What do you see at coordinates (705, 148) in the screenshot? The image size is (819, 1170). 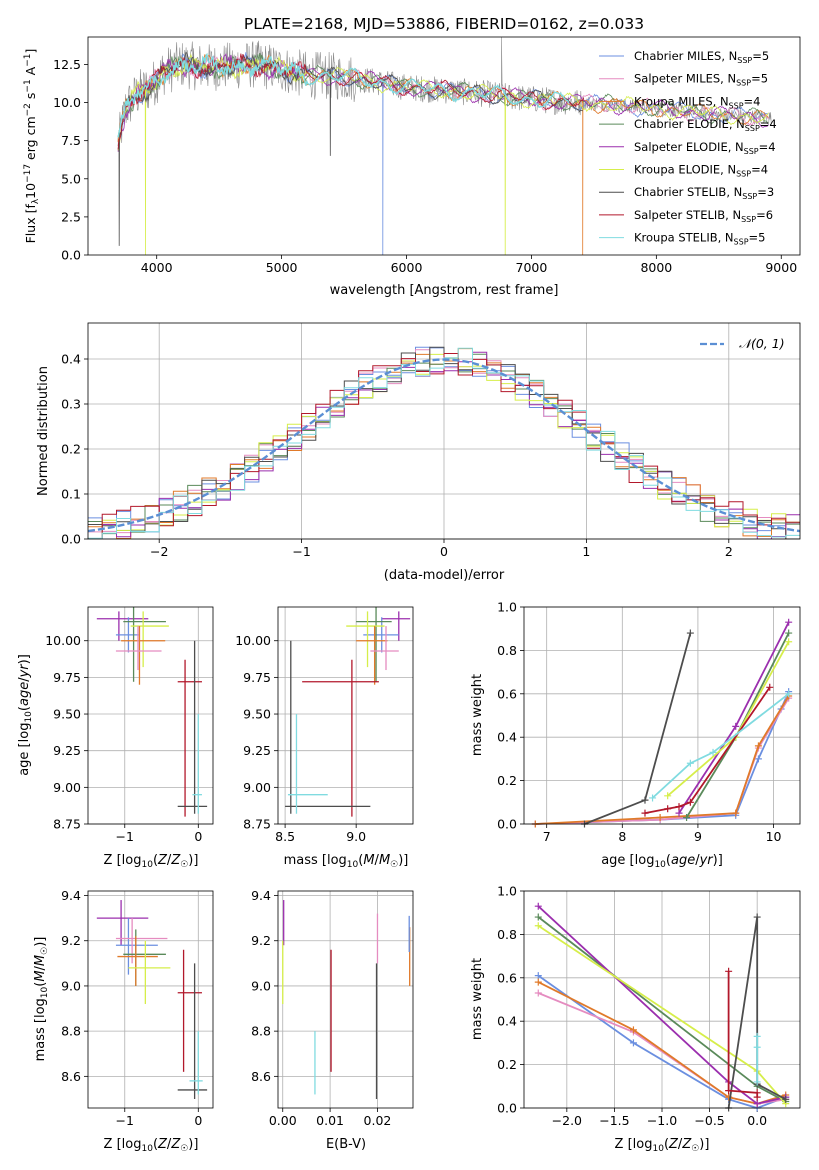 I see `legend-label-salpeter_elodie: Salpeter ELODIE, NSSP=4` at bounding box center [705, 148].